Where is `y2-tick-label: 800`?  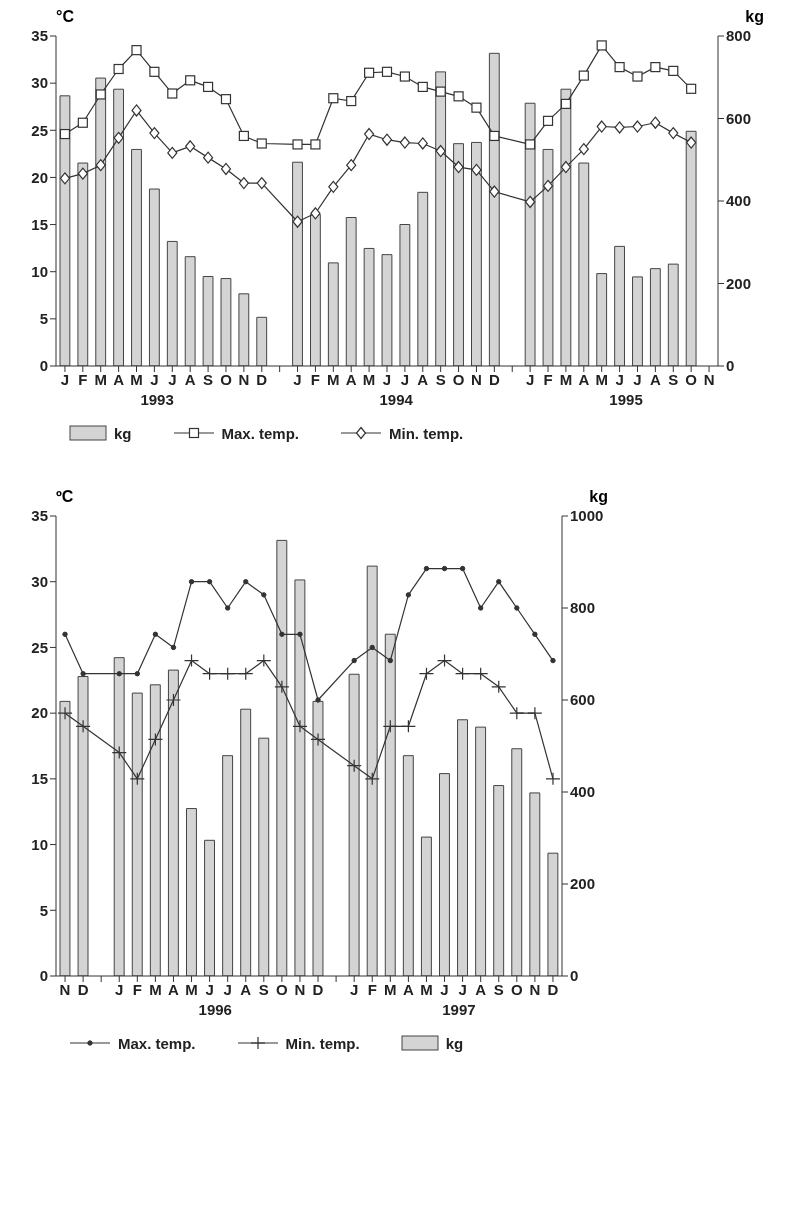
y2-tick-label: 800 is located at coordinates (739, 36).